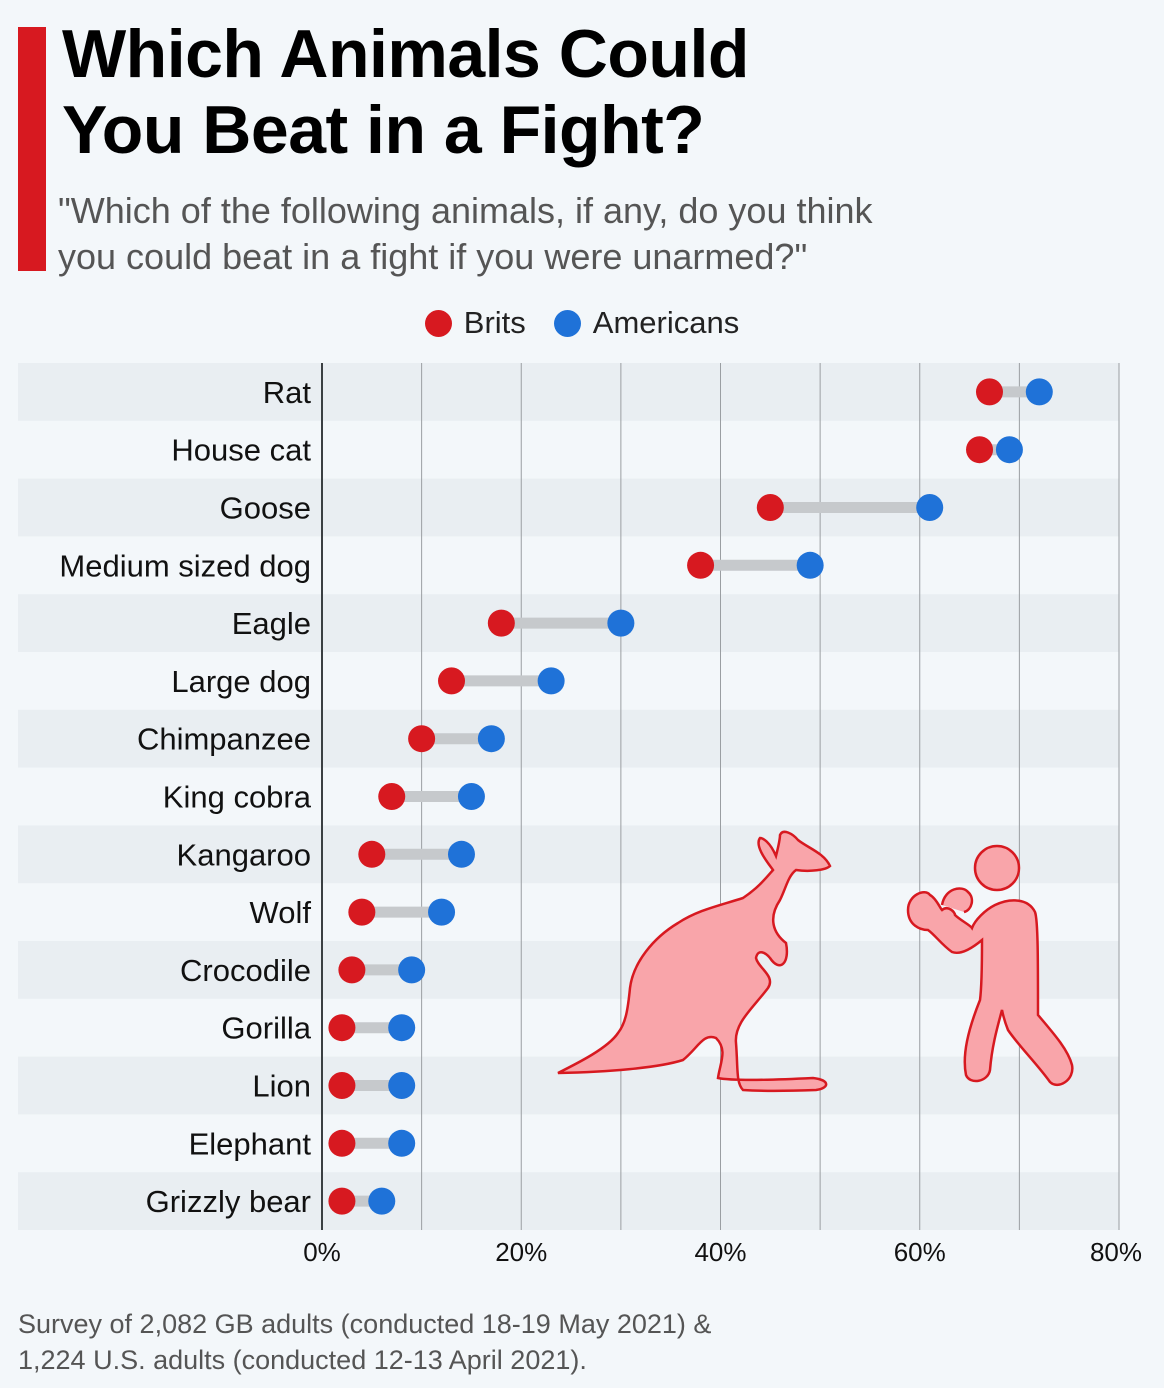 This screenshot has width=1164, height=1388. I want to click on x-tick-labels: 0% 20% 40% 60% 80%, so click(722, 1252).